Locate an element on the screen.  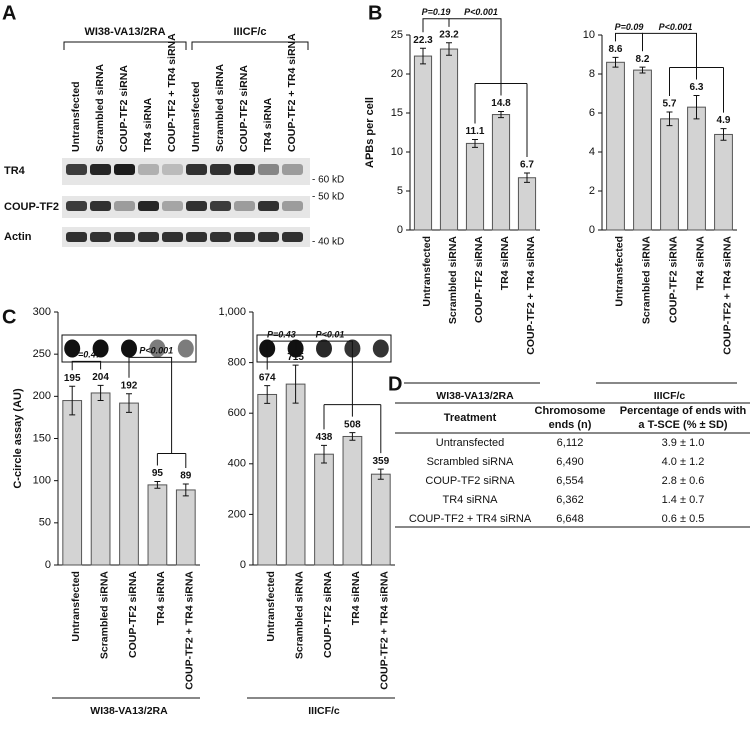
lane-label: COUP-TF2 siRNA is located at coordinates (244, 108).